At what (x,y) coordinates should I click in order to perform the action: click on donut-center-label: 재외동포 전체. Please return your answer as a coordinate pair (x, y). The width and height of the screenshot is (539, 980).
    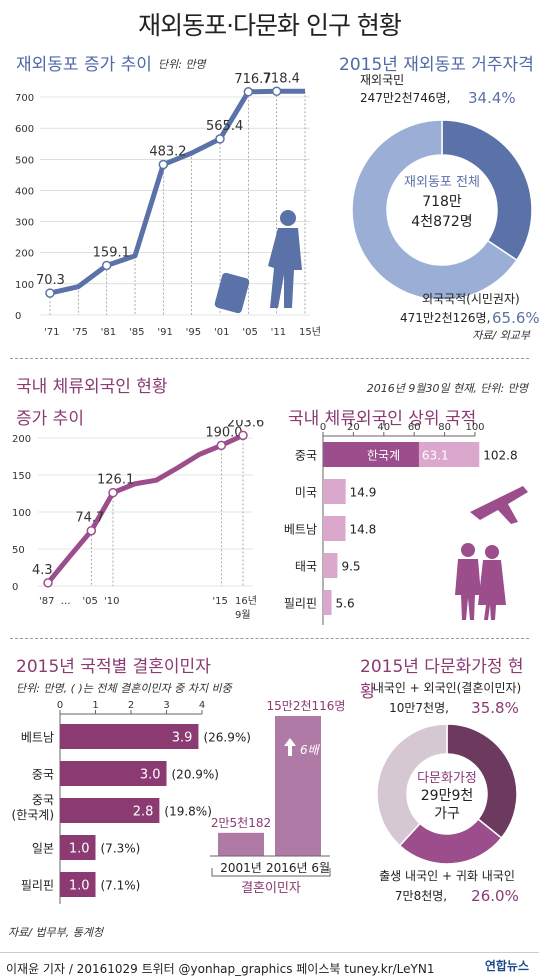
    Looking at the image, I should click on (442, 182).